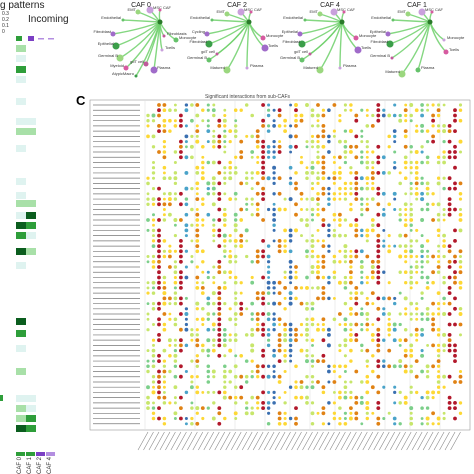  Describe the element at coordinates (81, 100) in the screenshot. I see `panel-letter-c: C` at that location.